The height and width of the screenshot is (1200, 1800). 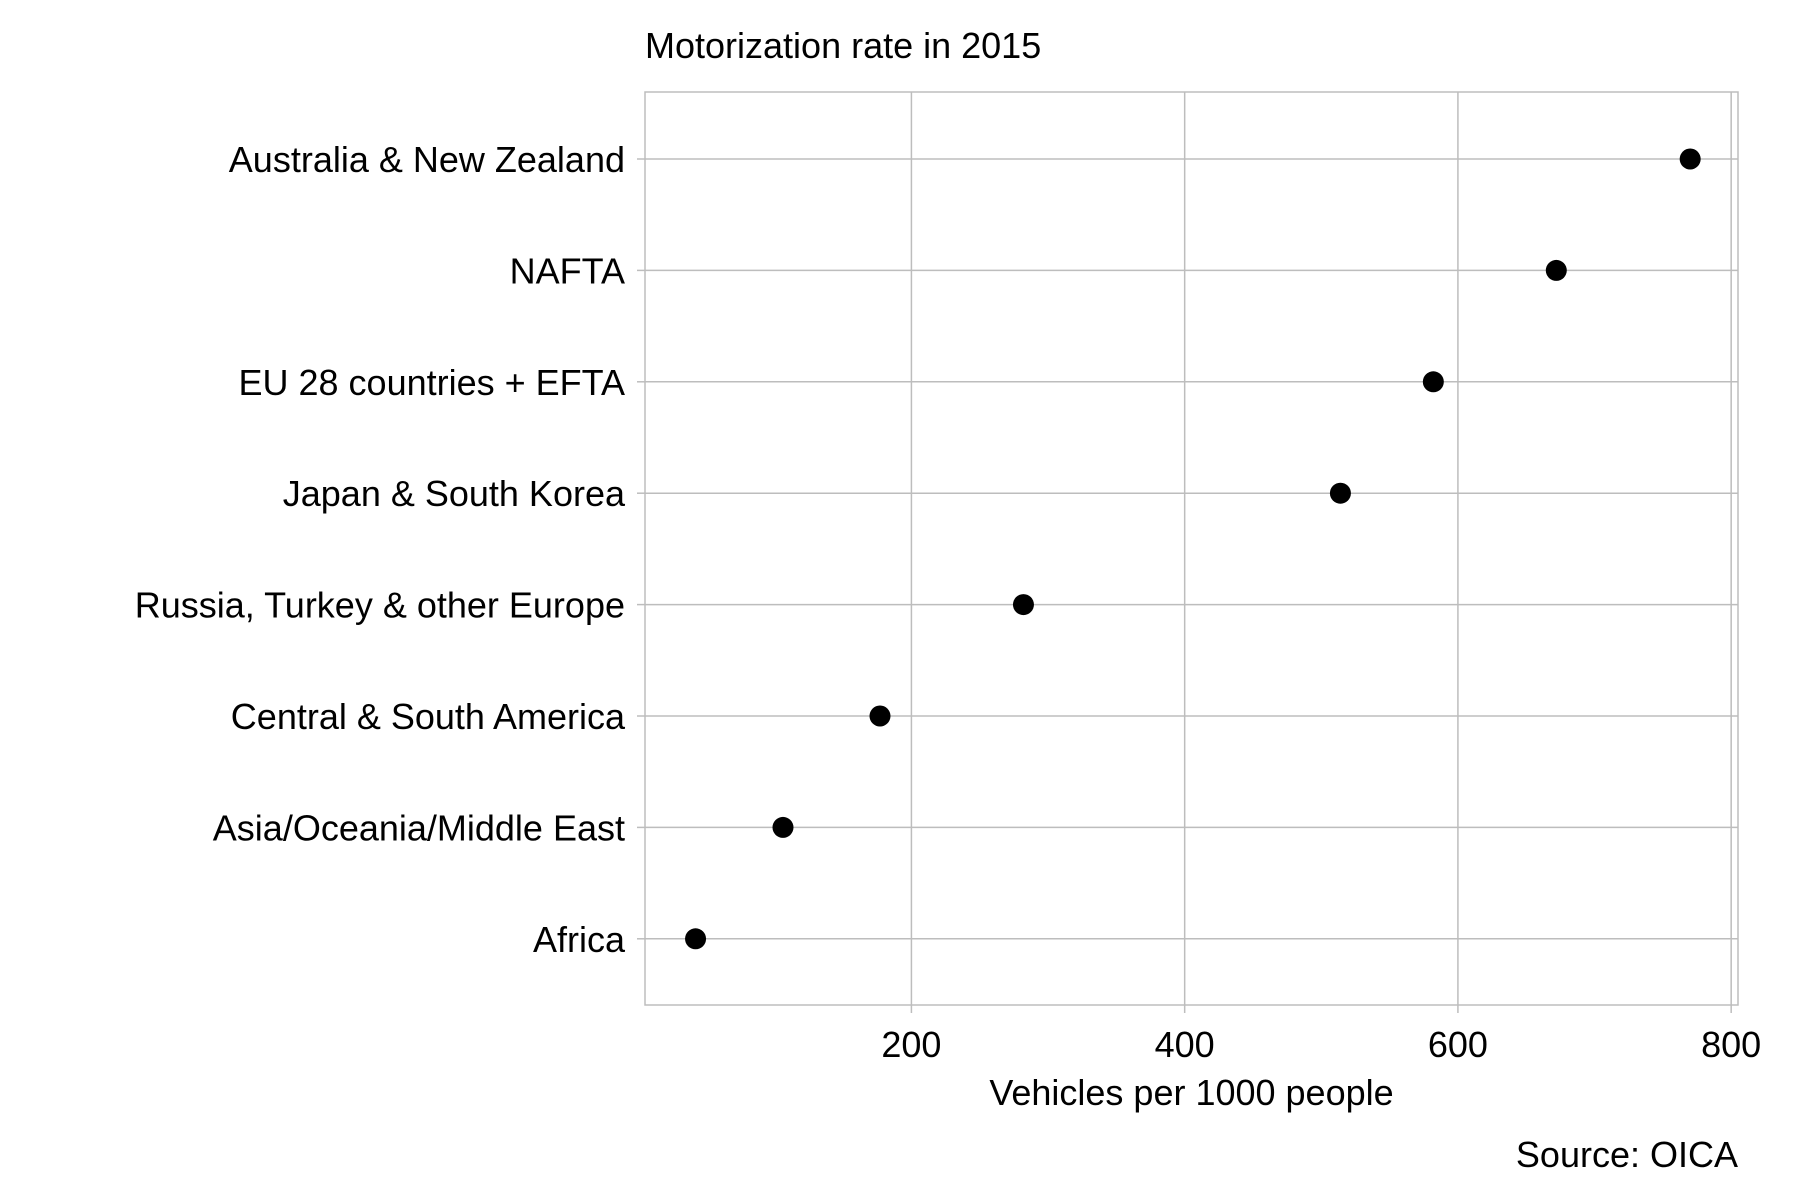 I want to click on x-tick-label: 400, so click(x=1185, y=1044).